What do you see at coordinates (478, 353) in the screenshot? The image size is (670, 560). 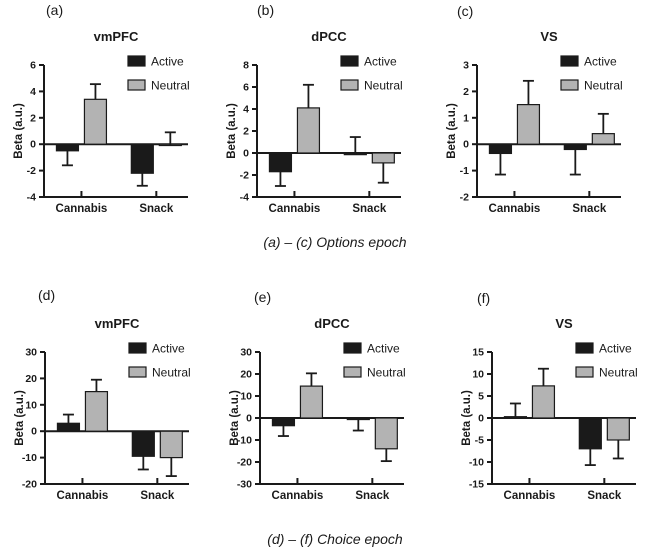 I see `y-tick-label: 15` at bounding box center [478, 353].